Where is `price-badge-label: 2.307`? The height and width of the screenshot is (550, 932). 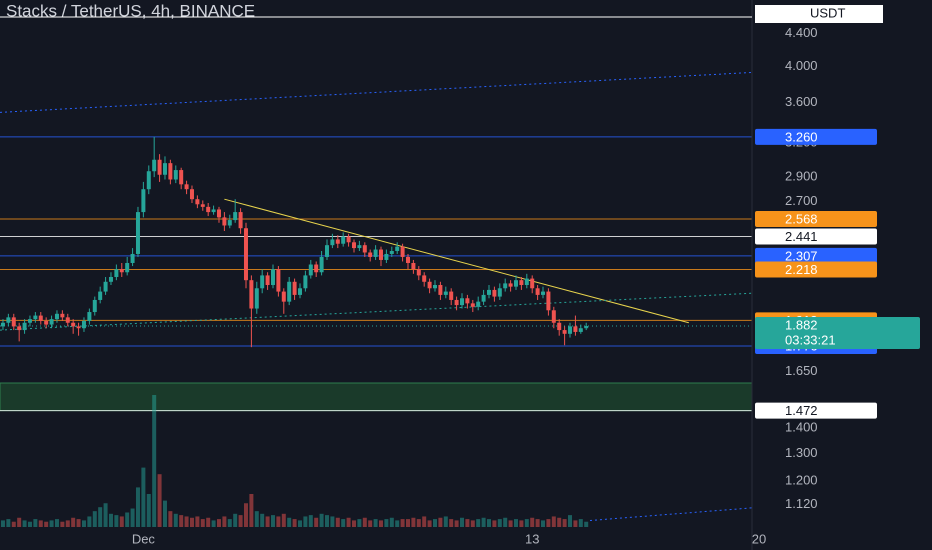 price-badge-label: 2.307 is located at coordinates (801, 255).